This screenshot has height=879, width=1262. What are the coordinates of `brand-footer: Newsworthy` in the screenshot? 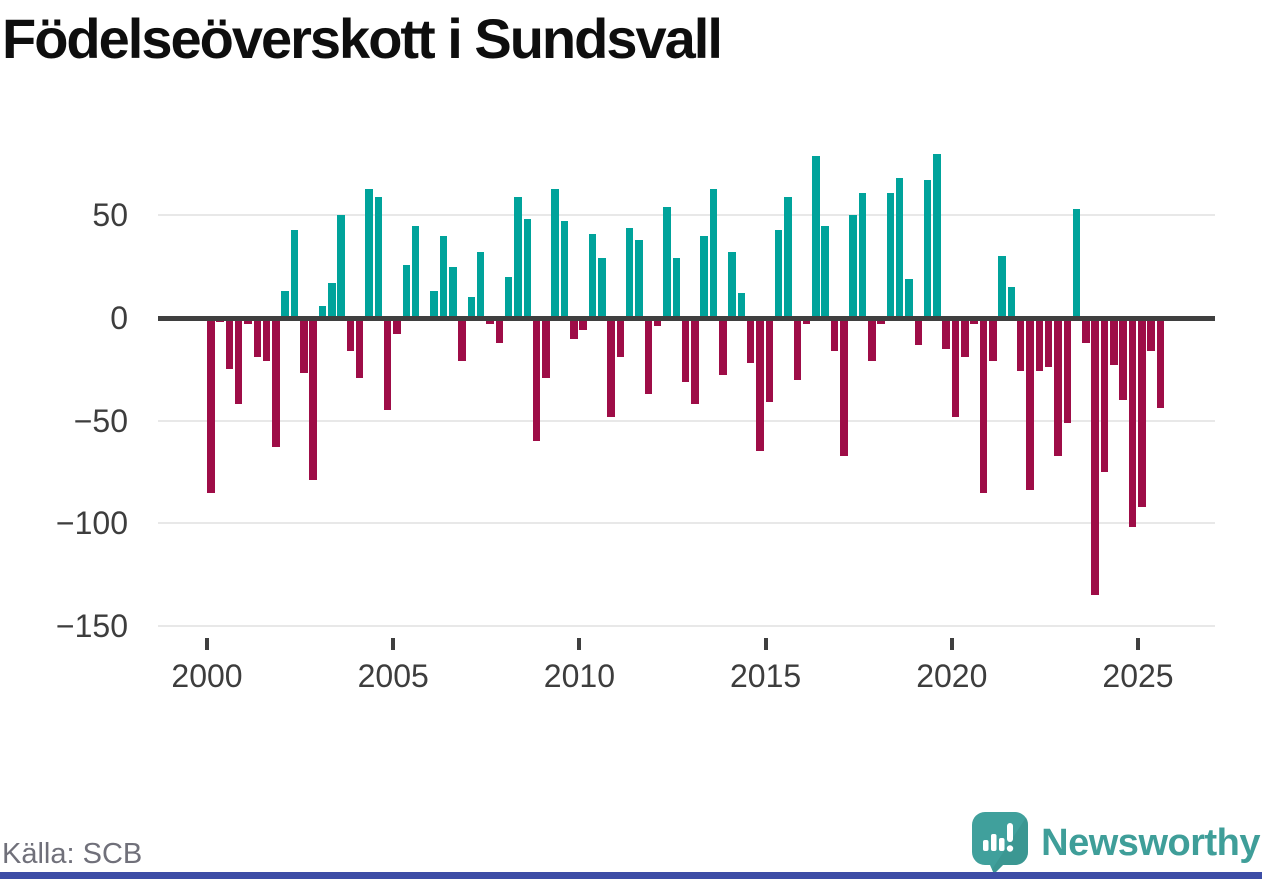 It's located at (1116, 843).